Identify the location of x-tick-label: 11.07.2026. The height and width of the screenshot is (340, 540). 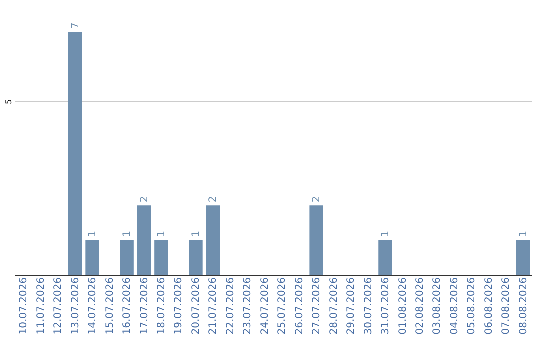
(41, 306).